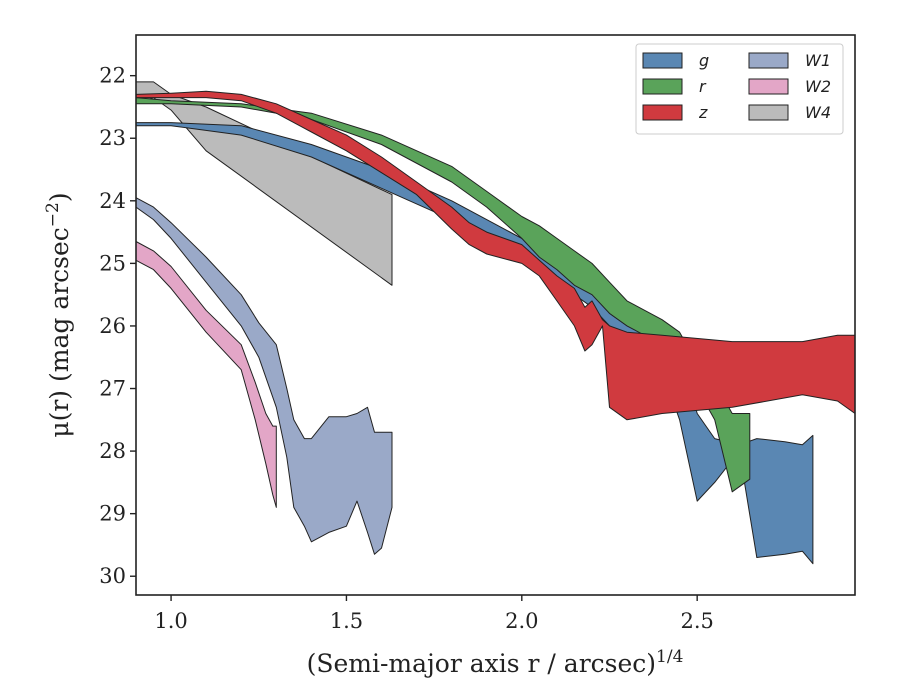 The width and height of the screenshot is (900, 700). Describe the element at coordinates (112, 576) in the screenshot. I see `y-tick-label: 30` at that location.